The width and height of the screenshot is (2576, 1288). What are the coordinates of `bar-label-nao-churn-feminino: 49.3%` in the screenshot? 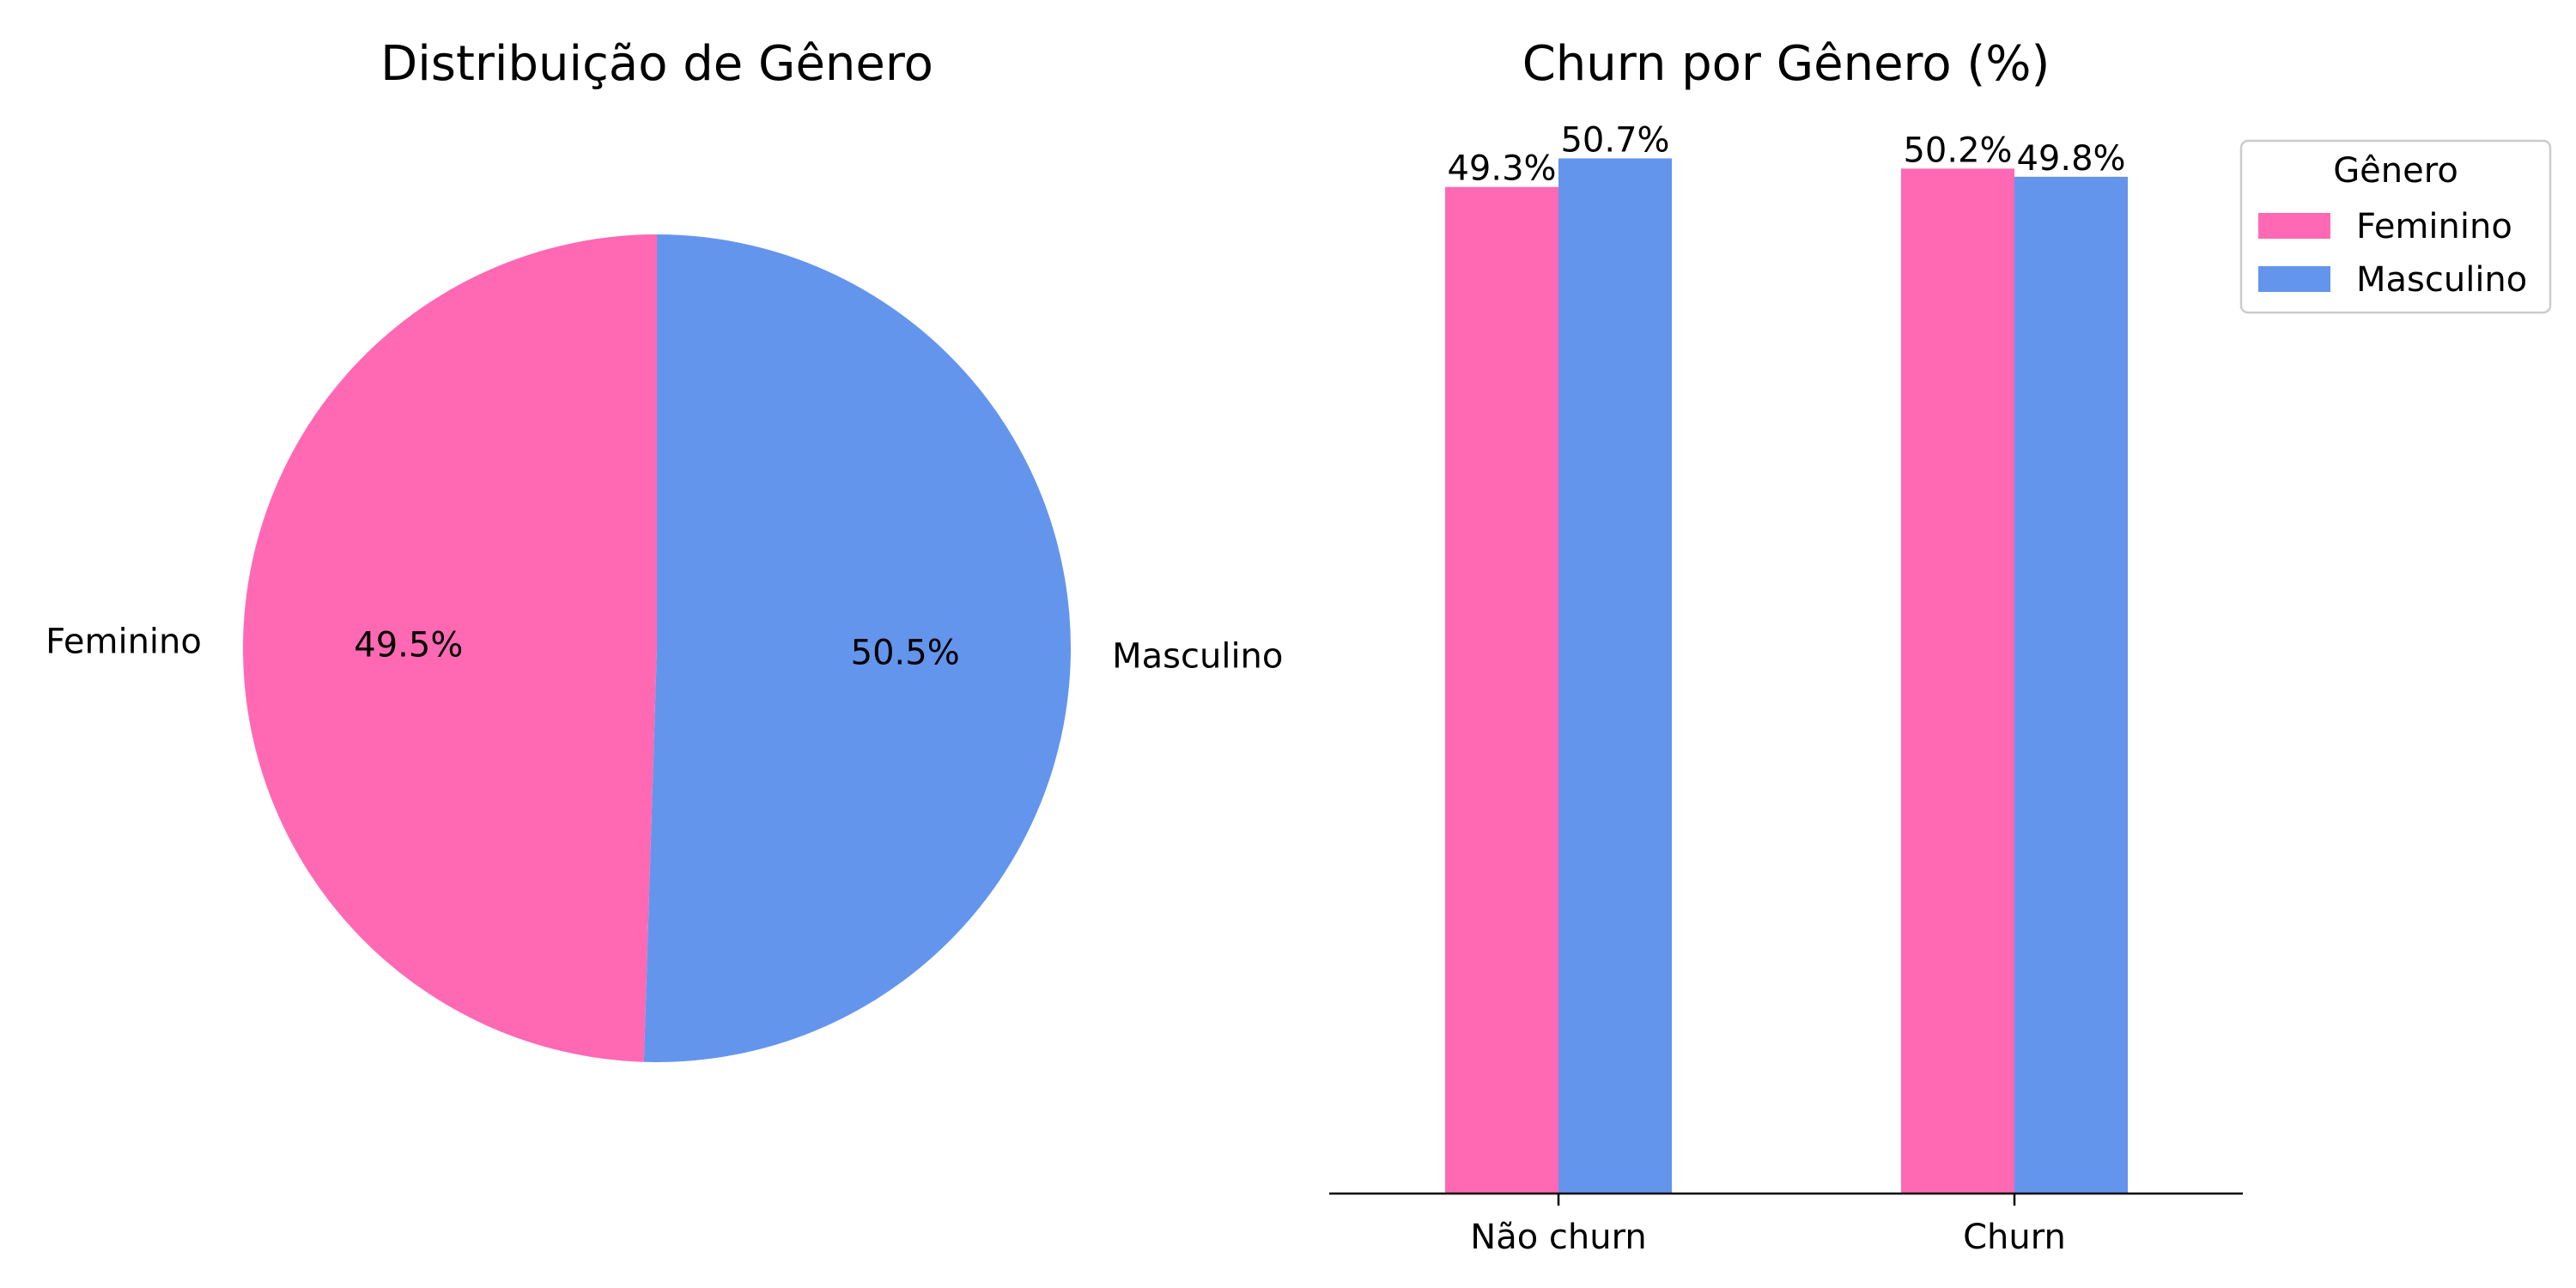 It's located at (1502, 169).